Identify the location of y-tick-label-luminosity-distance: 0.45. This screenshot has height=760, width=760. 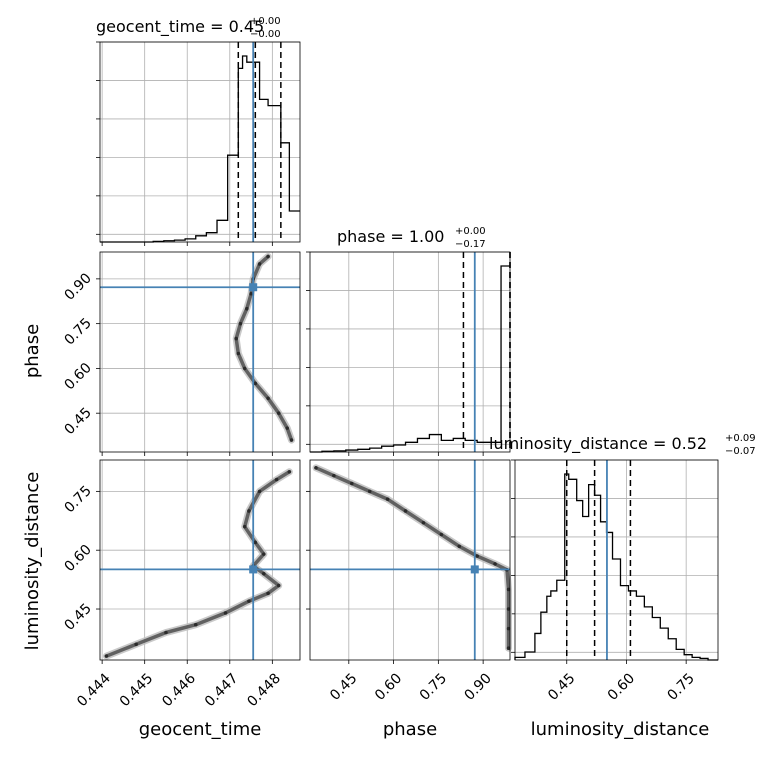
(77, 617).